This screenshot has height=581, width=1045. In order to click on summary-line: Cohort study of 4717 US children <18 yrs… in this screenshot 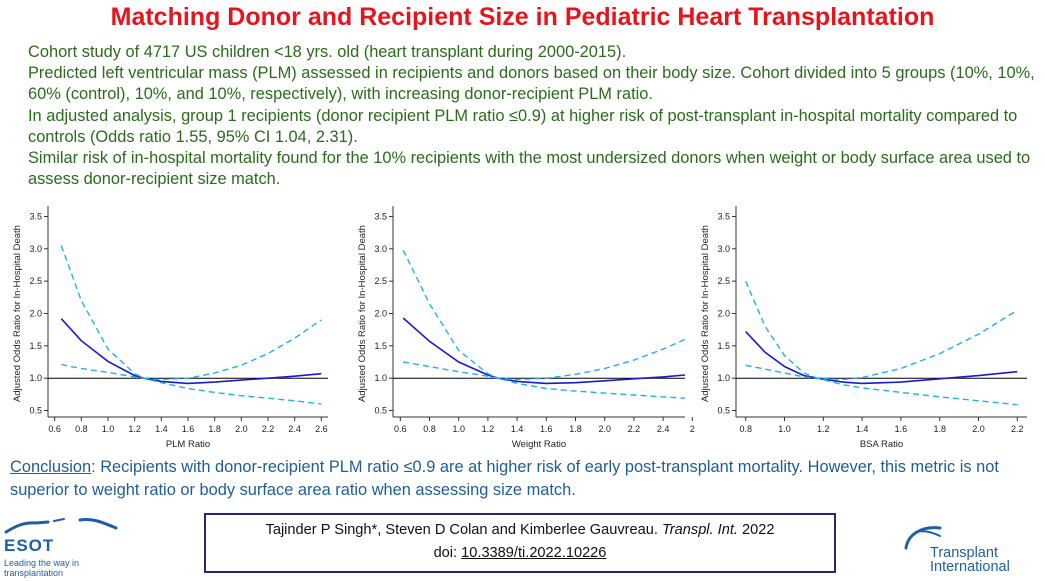, I will do `click(327, 52)`.